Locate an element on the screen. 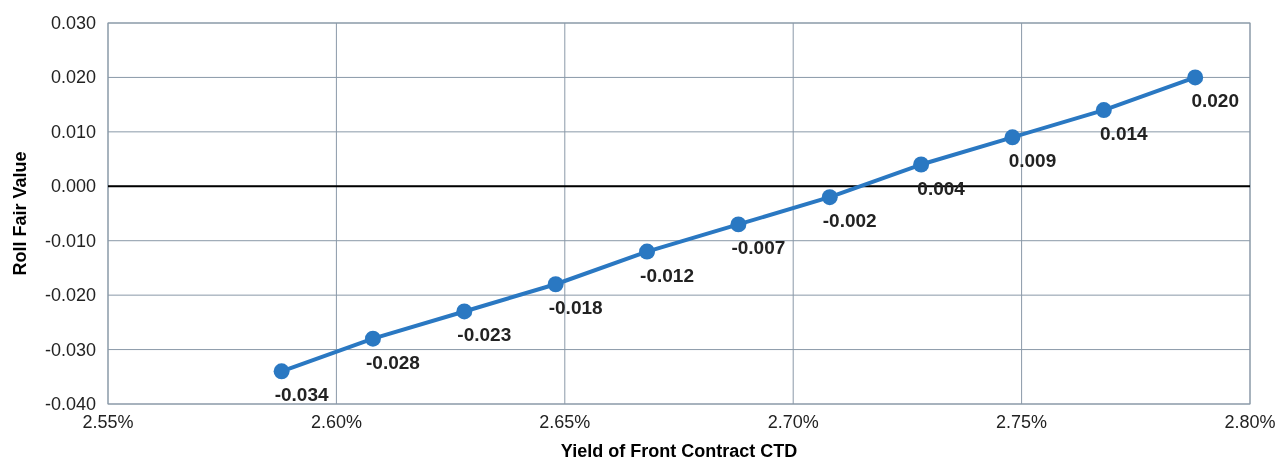 This screenshot has width=1285, height=463. x-tick-label: 2.80% is located at coordinates (1250, 422).